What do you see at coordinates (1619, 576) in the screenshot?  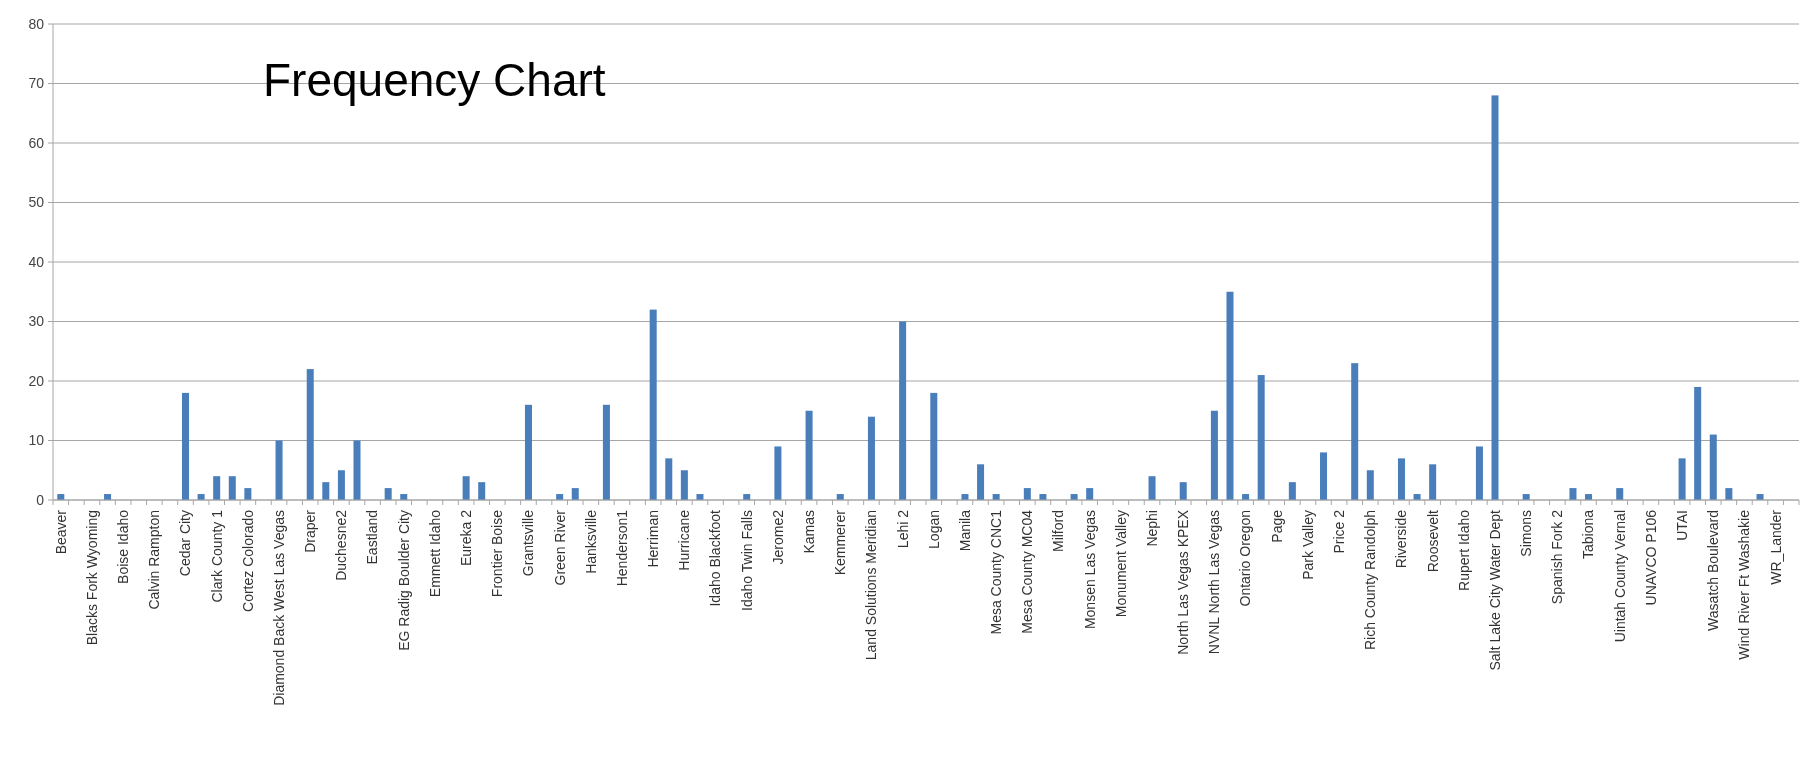 I see `x-tick-label: Uintah County Vernal` at bounding box center [1619, 576].